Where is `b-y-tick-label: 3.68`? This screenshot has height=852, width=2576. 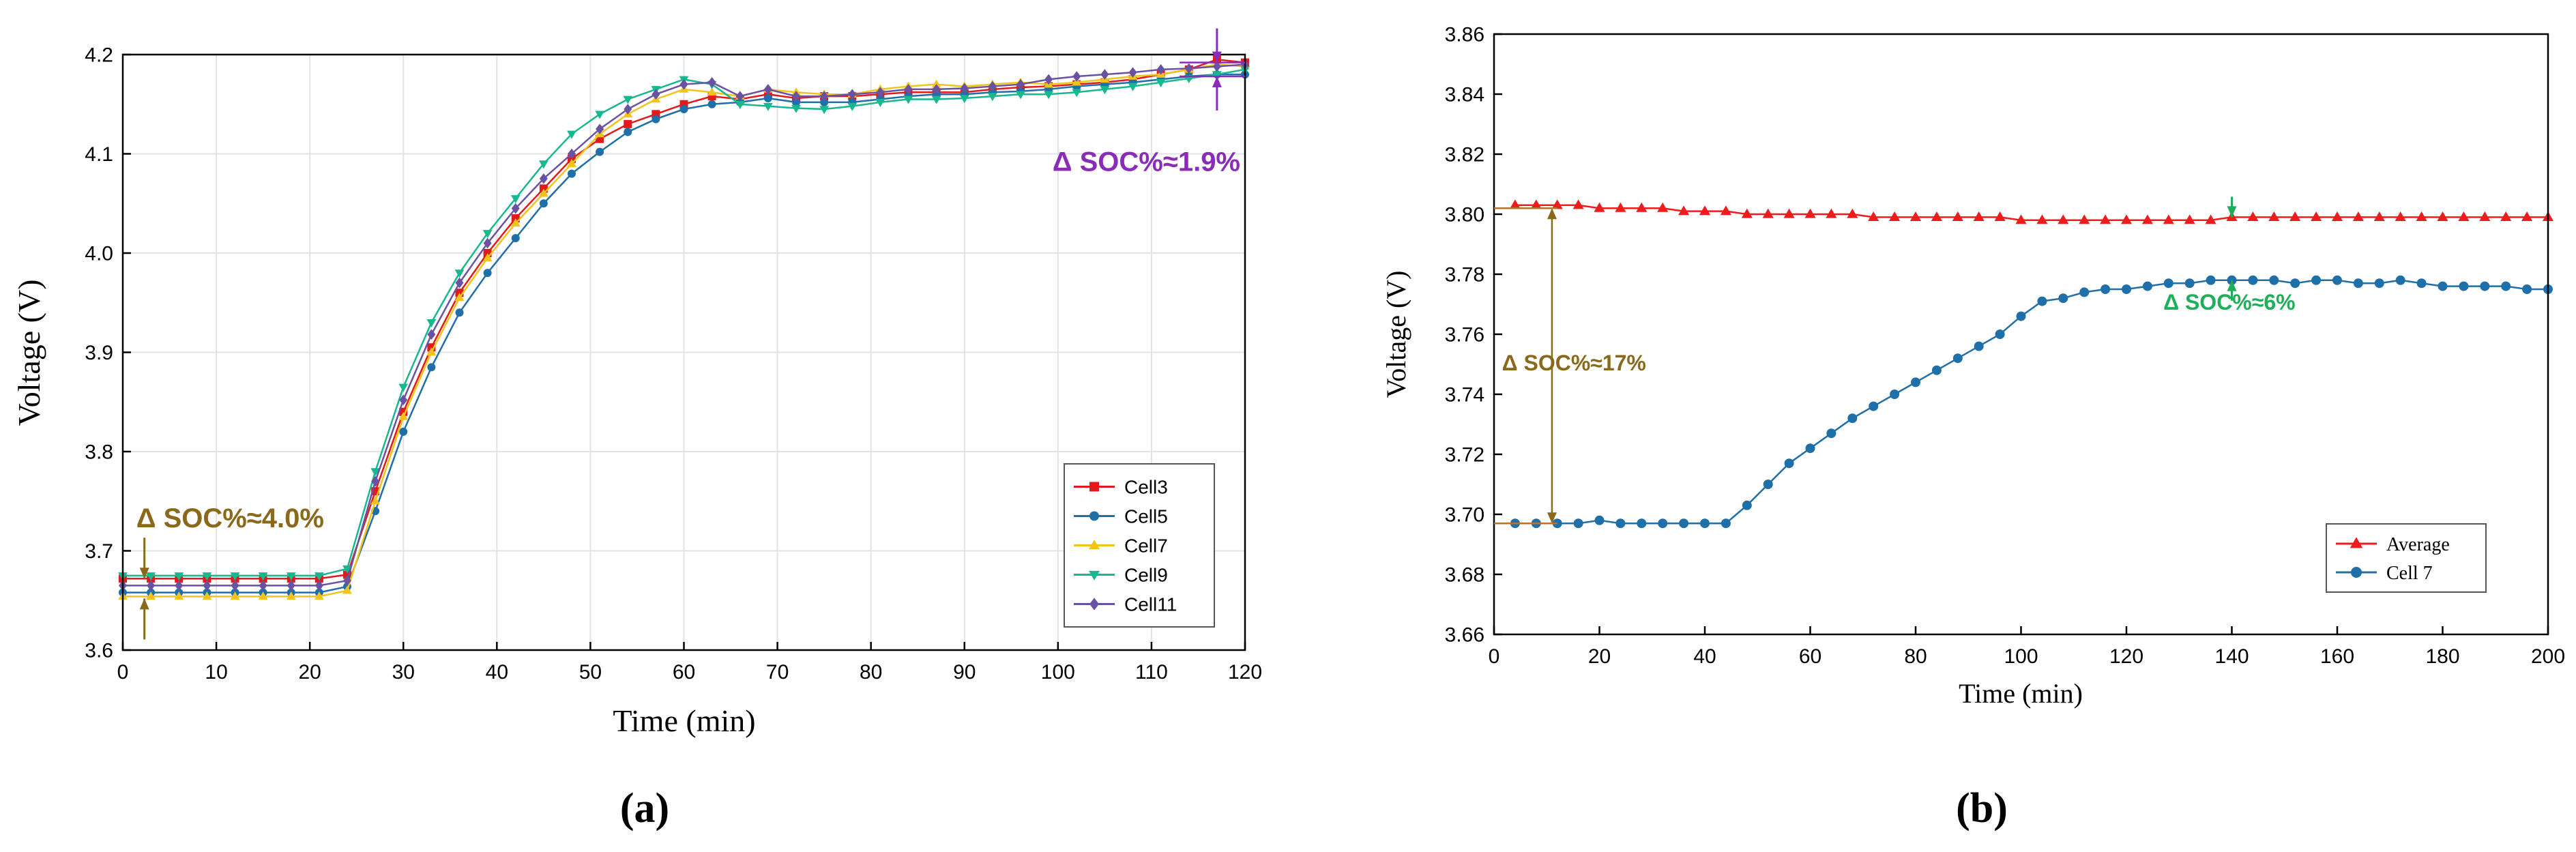
b-y-tick-label: 3.68 is located at coordinates (1464, 575).